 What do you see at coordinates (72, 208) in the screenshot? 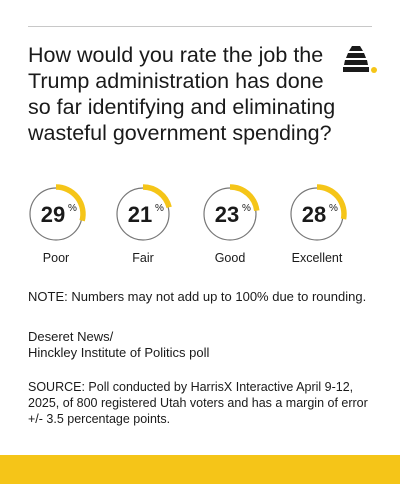
I see `percent-sign-poor: %` at bounding box center [72, 208].